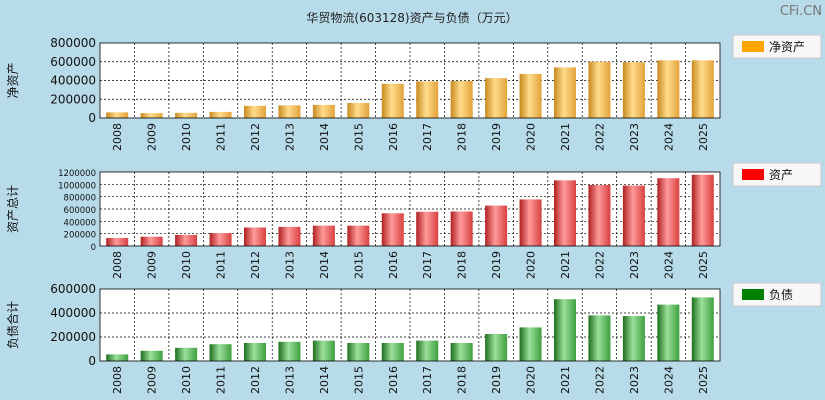 This screenshot has width=825, height=400. Describe the element at coordinates (427, 380) in the screenshot. I see `x-tick-label: 2017` at that location.